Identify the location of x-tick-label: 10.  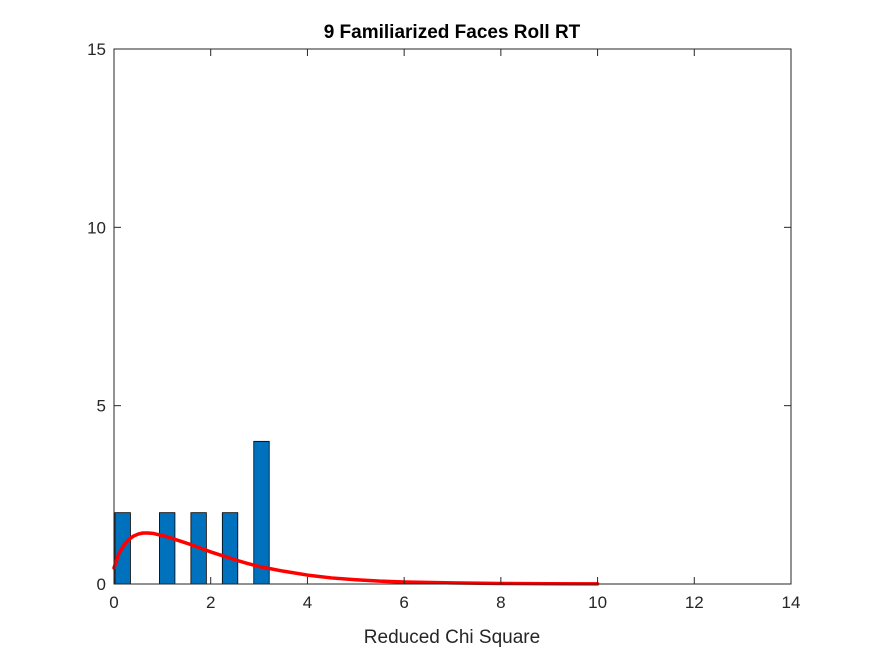
(597, 602).